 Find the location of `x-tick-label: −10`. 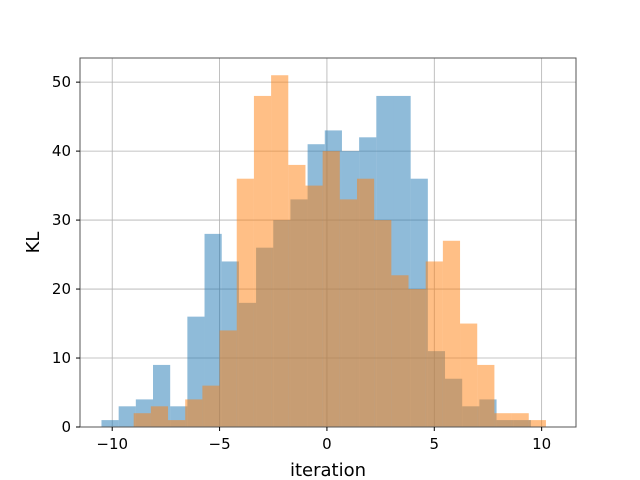

x-tick-label: −10 is located at coordinates (112, 444).